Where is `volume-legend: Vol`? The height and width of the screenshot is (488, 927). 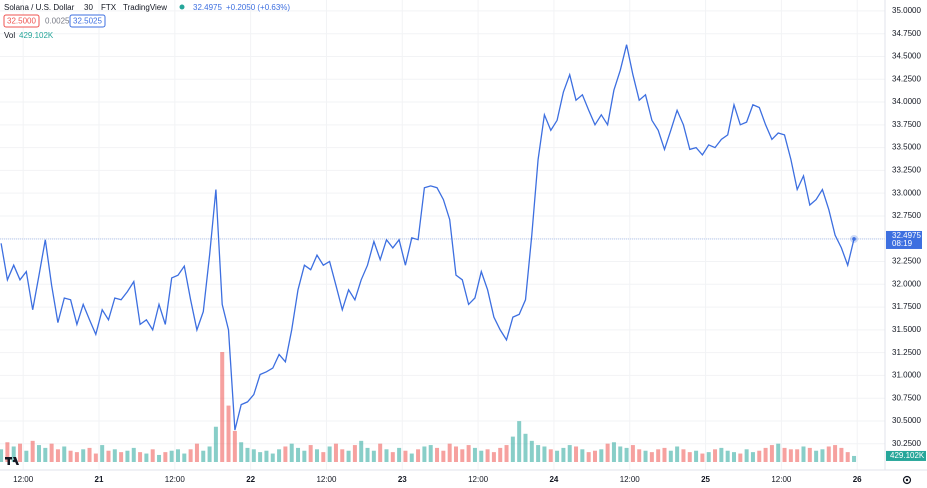
volume-legend: Vol is located at coordinates (9, 35).